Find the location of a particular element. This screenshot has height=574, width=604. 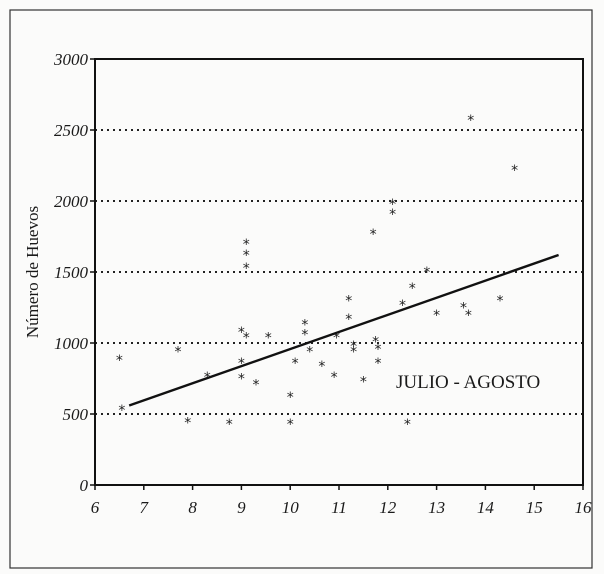

x-tick-label: 15 is located at coordinates (534, 507).